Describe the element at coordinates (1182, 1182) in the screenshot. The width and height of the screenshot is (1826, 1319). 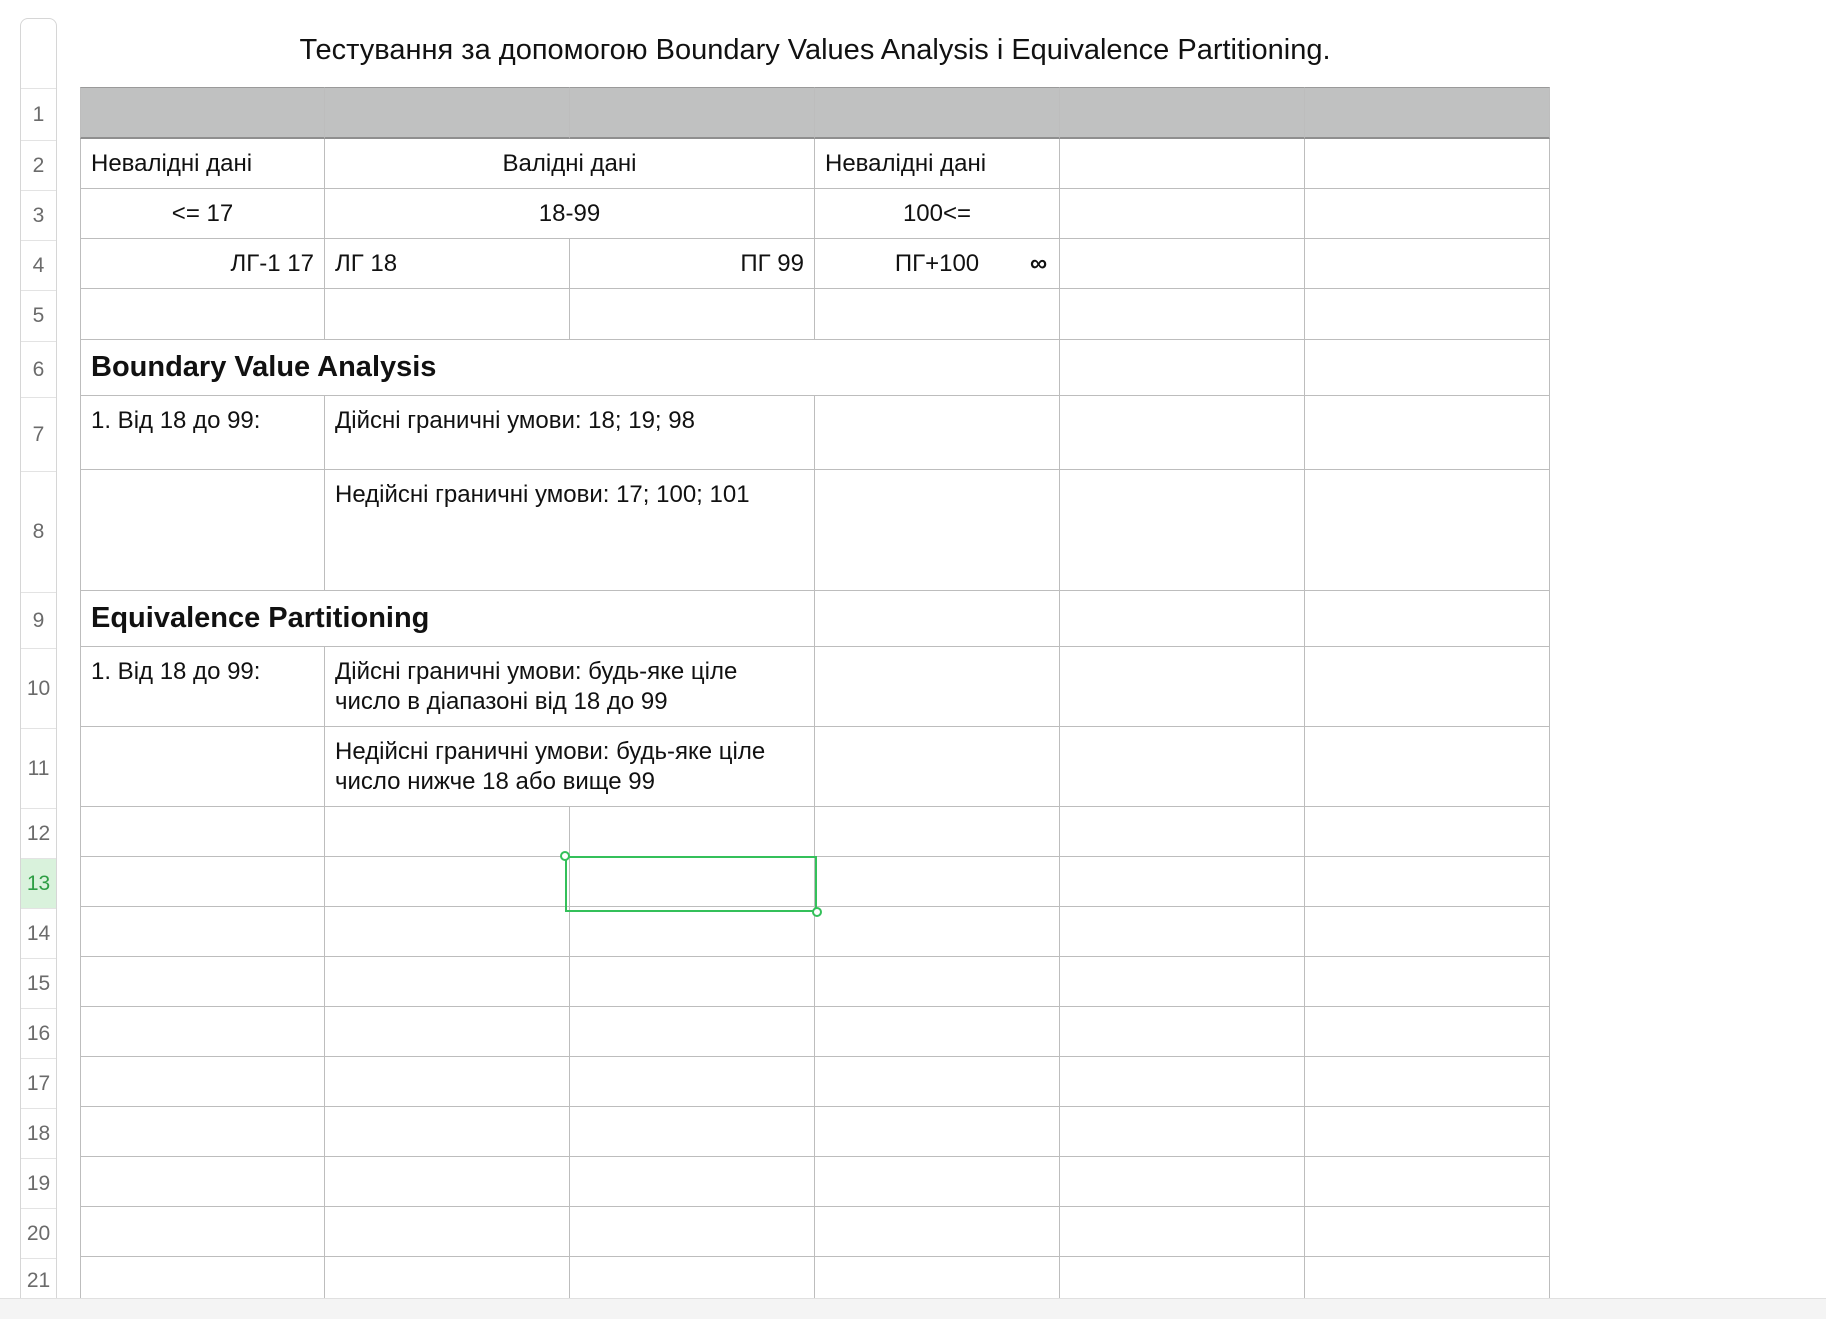
I see `cell-r19-c5` at that location.